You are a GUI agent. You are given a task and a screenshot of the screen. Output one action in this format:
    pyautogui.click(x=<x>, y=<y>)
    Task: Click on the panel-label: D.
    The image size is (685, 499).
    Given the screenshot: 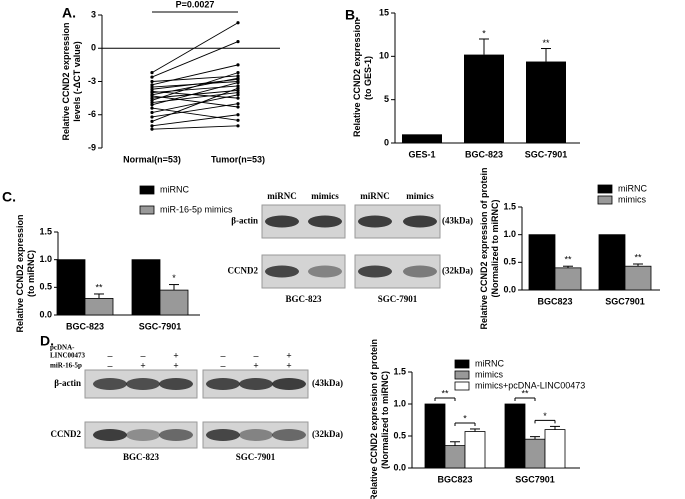 What is the action you would take?
    pyautogui.click(x=47, y=341)
    